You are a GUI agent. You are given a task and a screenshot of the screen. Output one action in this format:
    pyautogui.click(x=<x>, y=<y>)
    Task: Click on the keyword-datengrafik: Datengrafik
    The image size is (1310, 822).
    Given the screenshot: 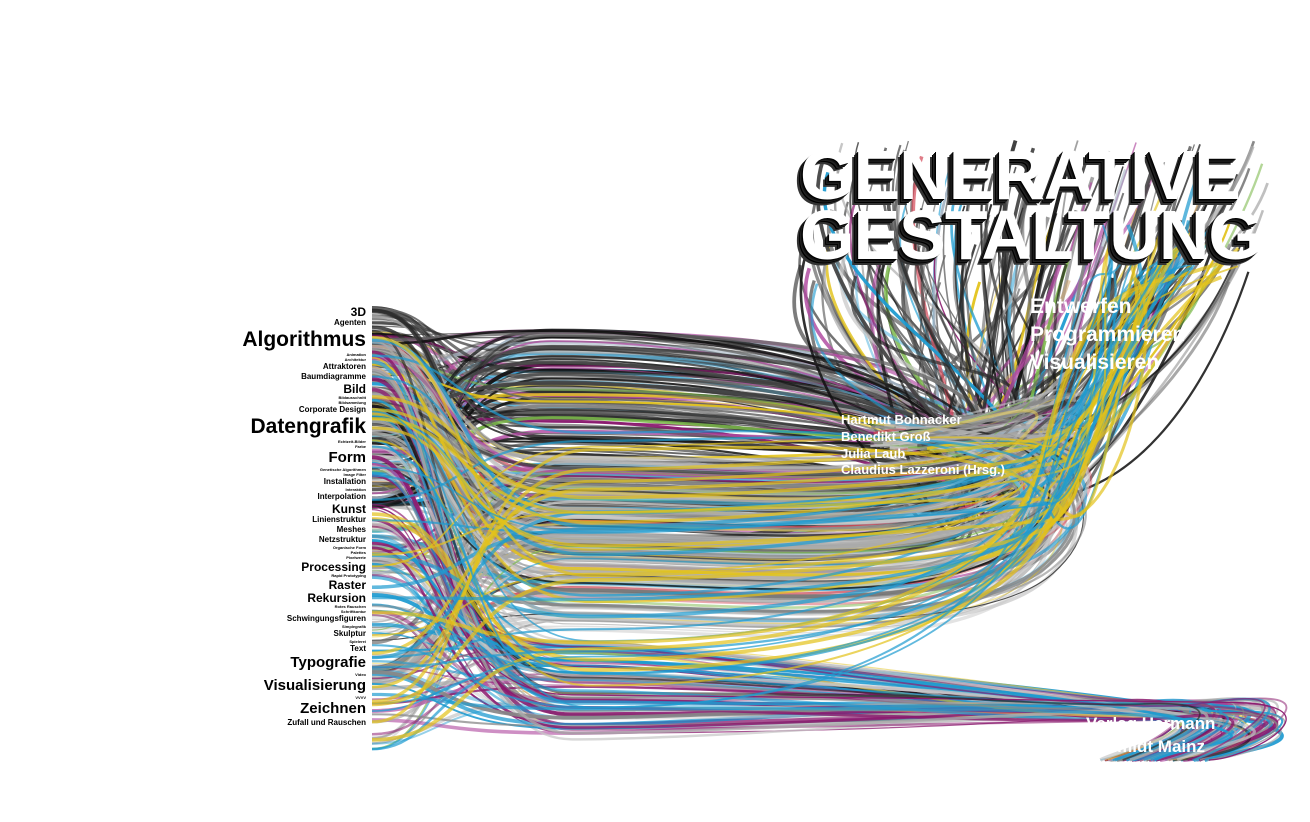 What is the action you would take?
    pyautogui.click(x=308, y=426)
    